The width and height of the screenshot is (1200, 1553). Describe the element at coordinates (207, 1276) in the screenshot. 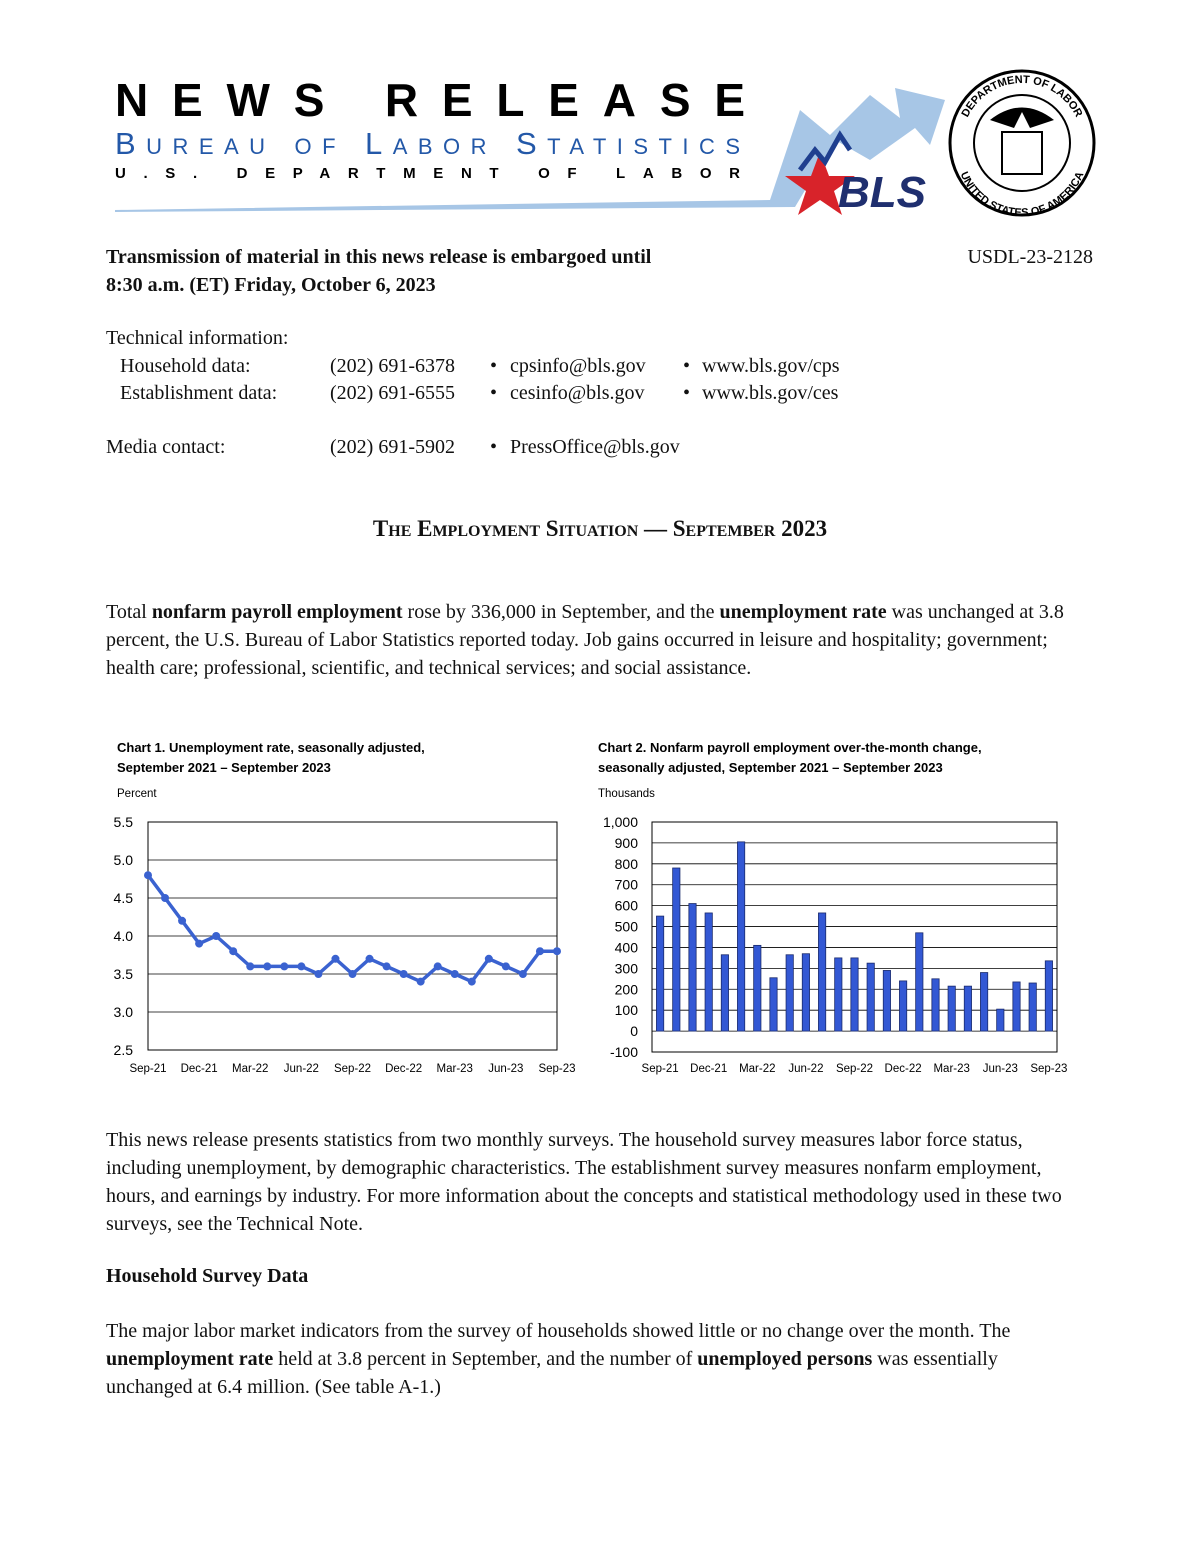

I see `section-heading: Household Survey Data` at that location.